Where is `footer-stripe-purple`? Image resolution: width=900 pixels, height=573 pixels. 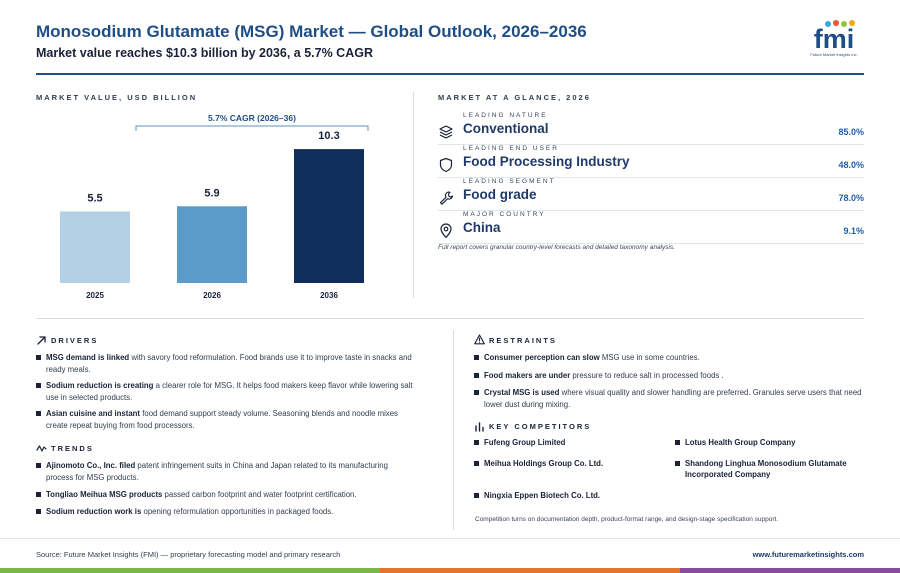
footer-stripe-purple is located at coordinates (790, 570).